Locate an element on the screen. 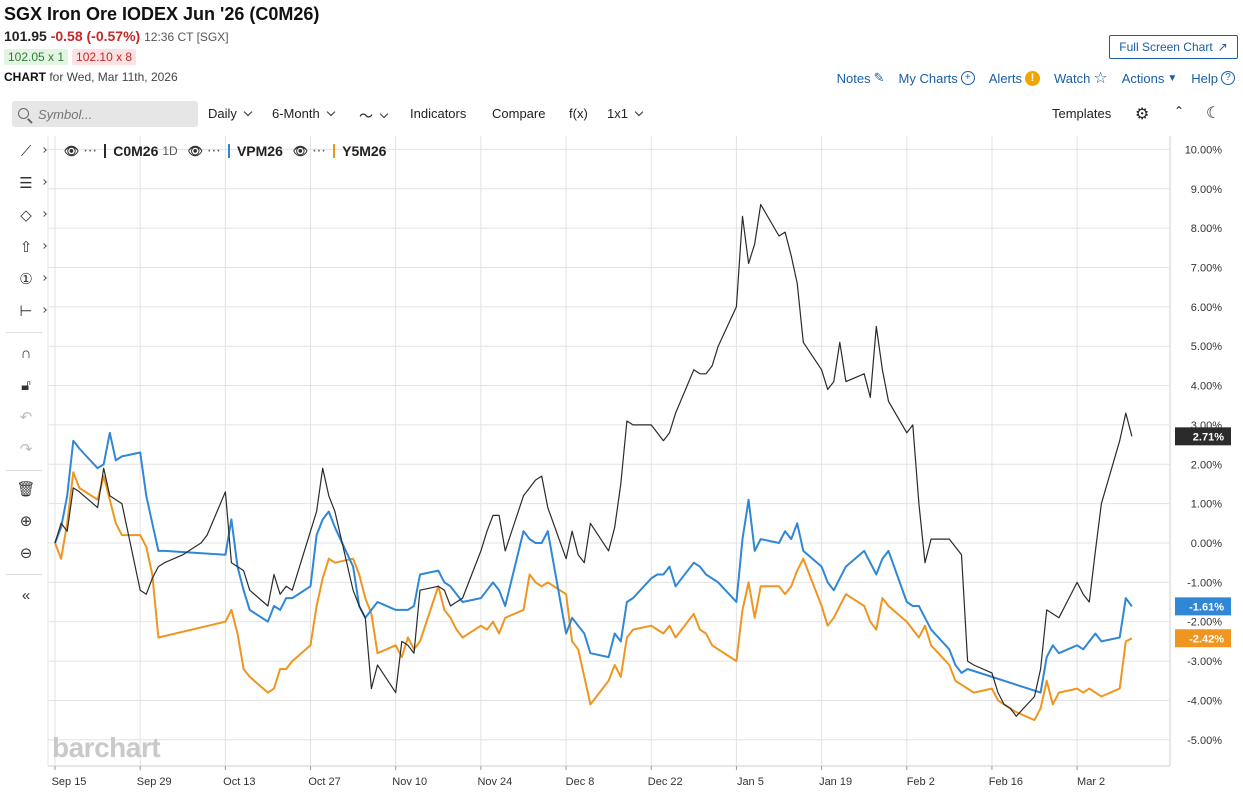  x-tick-label: Jan 5 is located at coordinates (750, 782).